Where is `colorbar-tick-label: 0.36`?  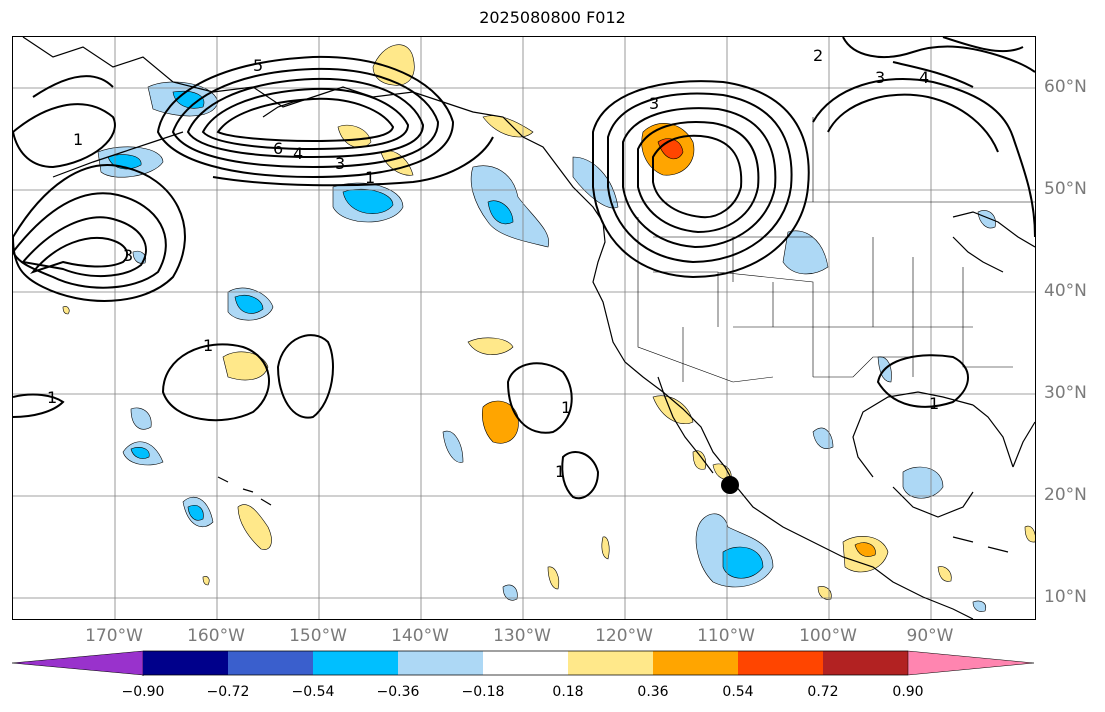
colorbar-tick-label: 0.36 is located at coordinates (653, 692).